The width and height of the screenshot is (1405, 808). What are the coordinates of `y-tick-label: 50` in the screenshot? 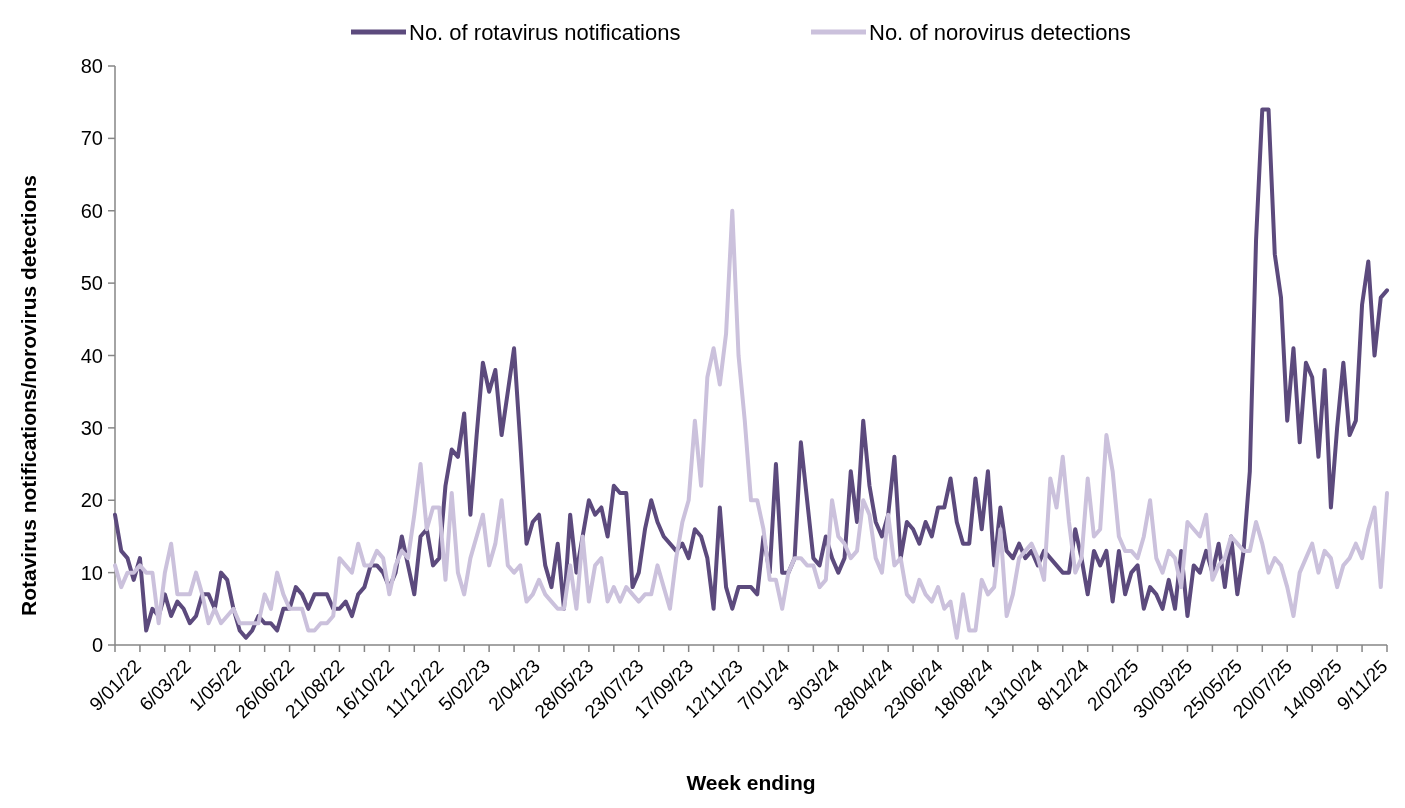 It's located at (91, 283).